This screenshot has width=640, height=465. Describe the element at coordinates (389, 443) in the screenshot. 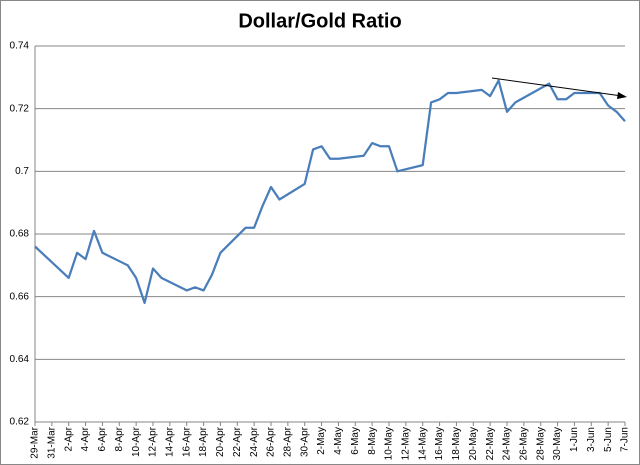

I see `x-tick-label: 10-May` at that location.